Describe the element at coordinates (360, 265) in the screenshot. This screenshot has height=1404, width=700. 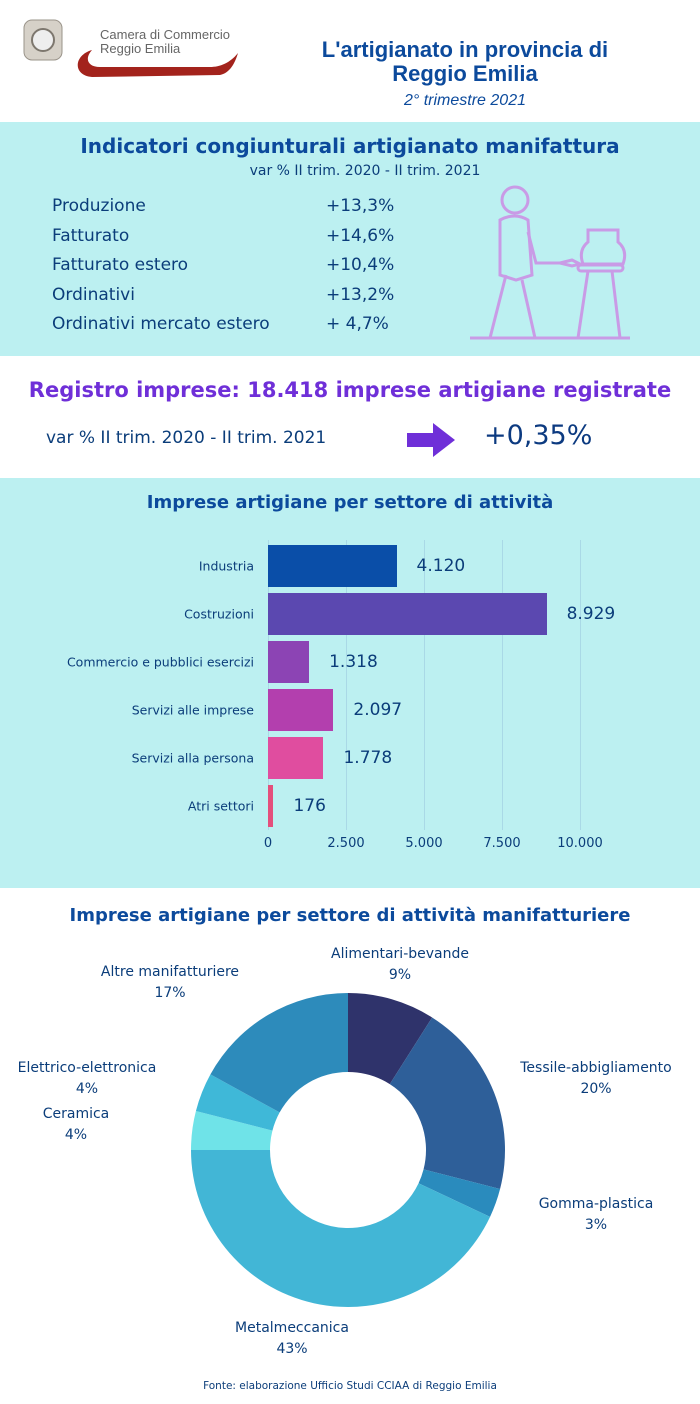
I see `indicator-value: +10,4%` at that location.